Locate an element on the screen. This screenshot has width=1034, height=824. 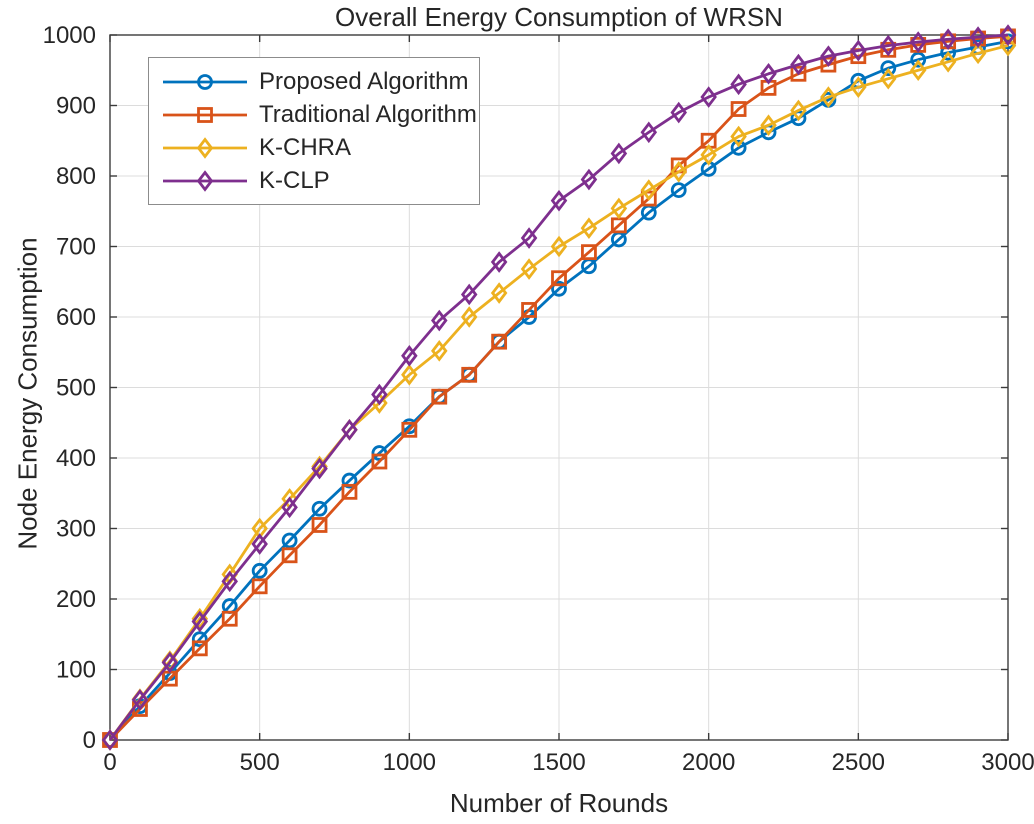
y-tick-label: 500 is located at coordinates (76, 388).